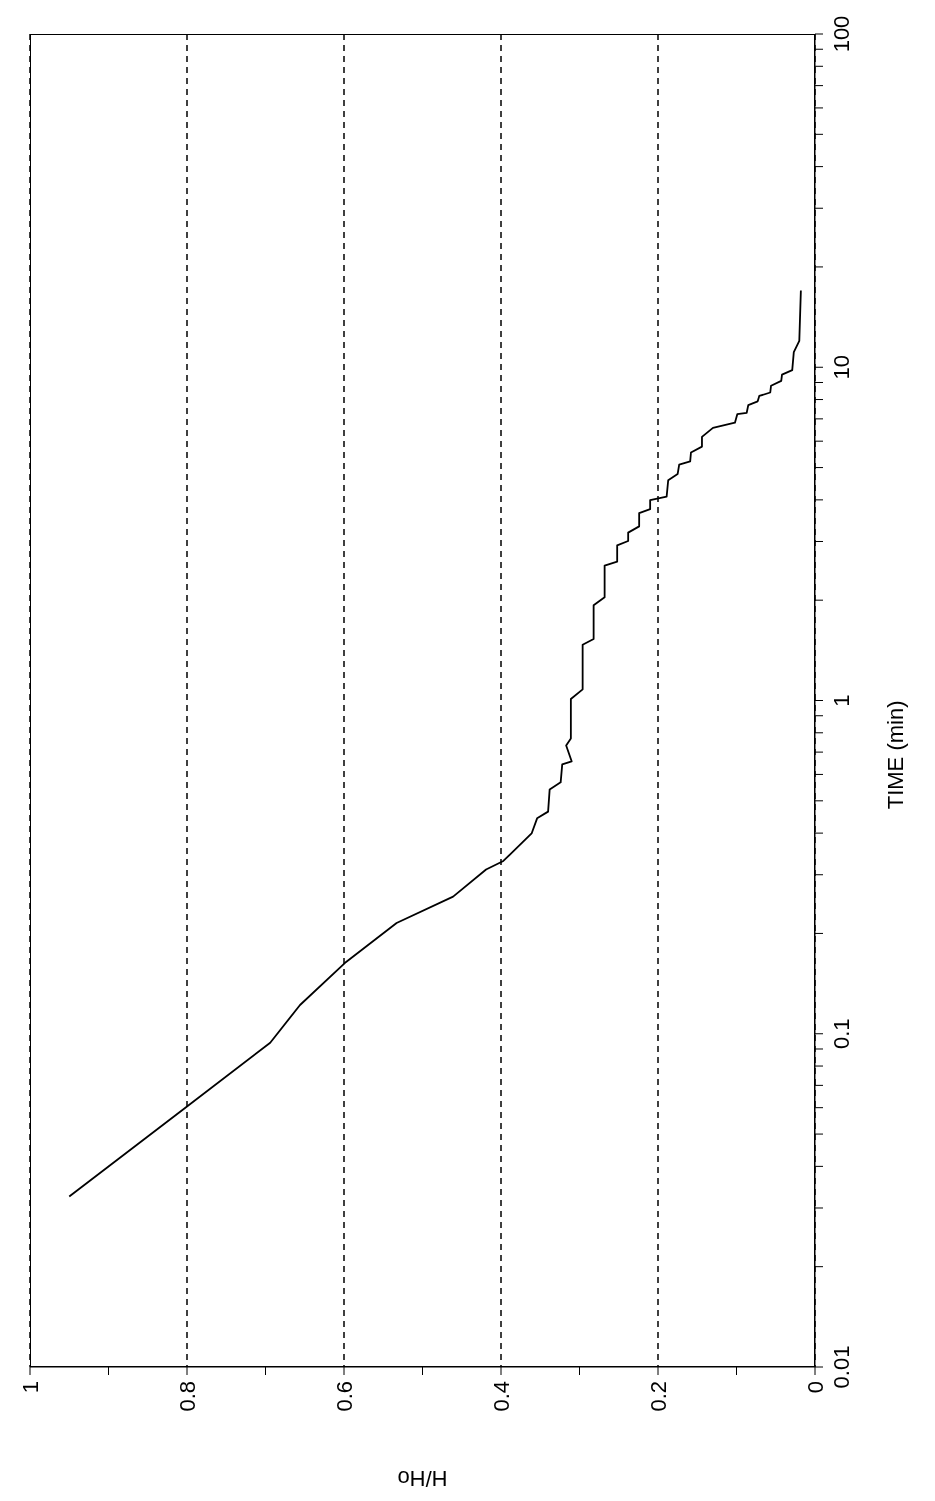  What do you see at coordinates (841, 34) in the screenshot?
I see `y-tick-label: 100` at bounding box center [841, 34].